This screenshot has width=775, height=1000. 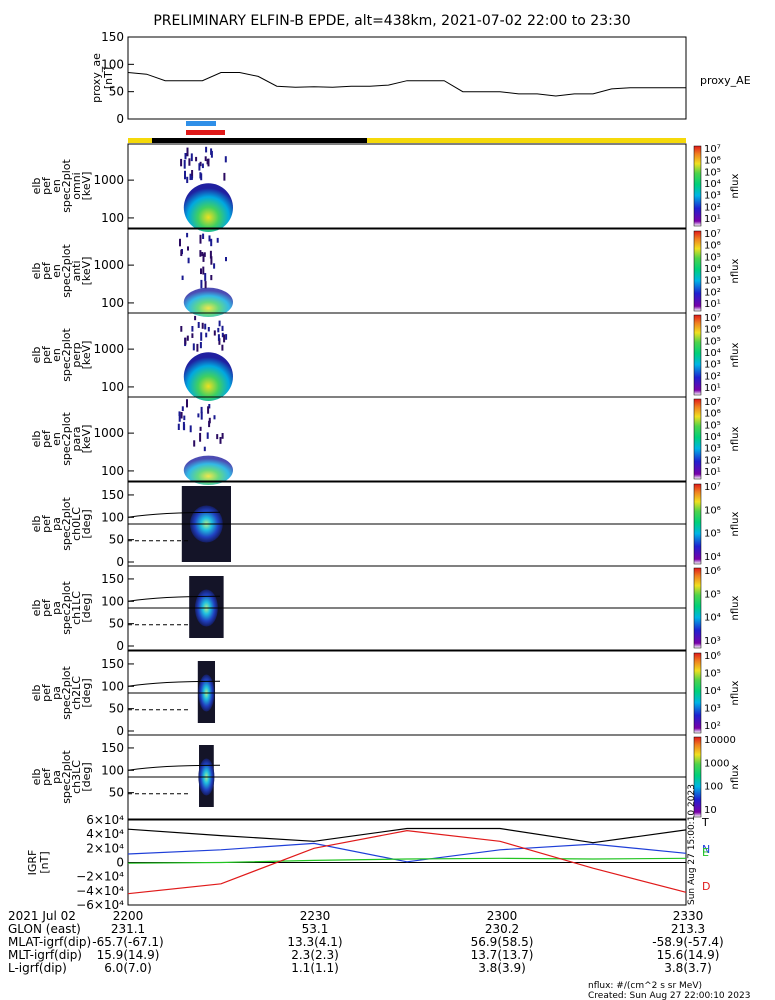 I want to click on panel-ylabel: elbpefenspec2plotomni[keV], so click(x=61, y=186).